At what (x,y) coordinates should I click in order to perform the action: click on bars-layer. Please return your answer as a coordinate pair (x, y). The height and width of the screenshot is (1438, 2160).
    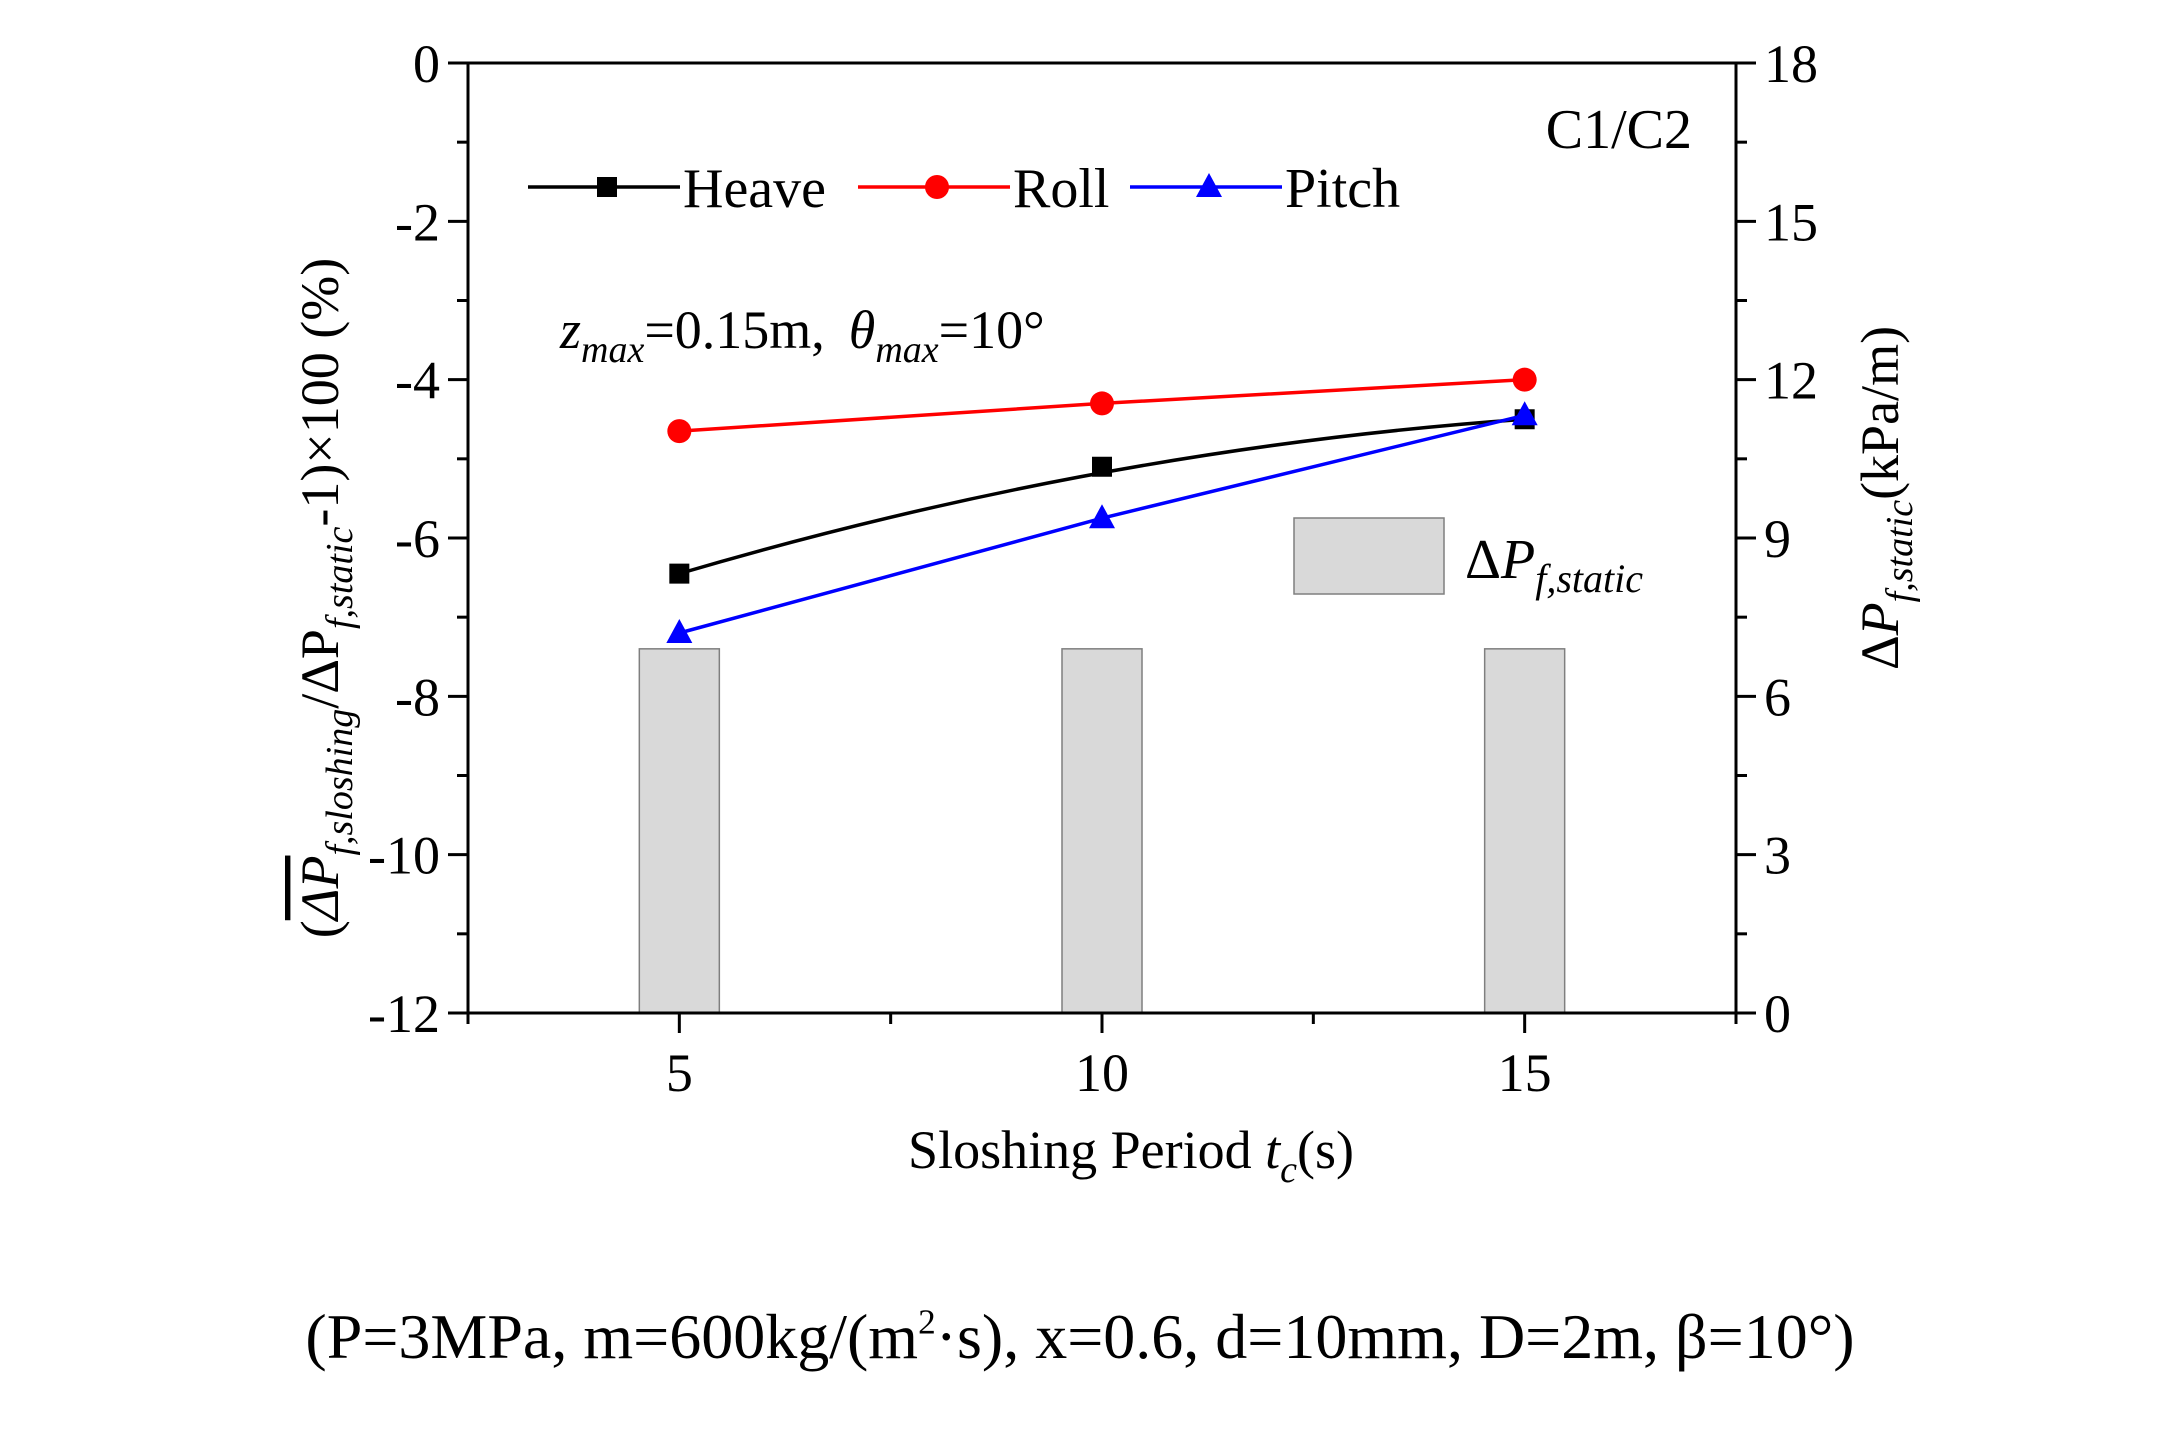
    Looking at the image, I should click on (1102, 765).